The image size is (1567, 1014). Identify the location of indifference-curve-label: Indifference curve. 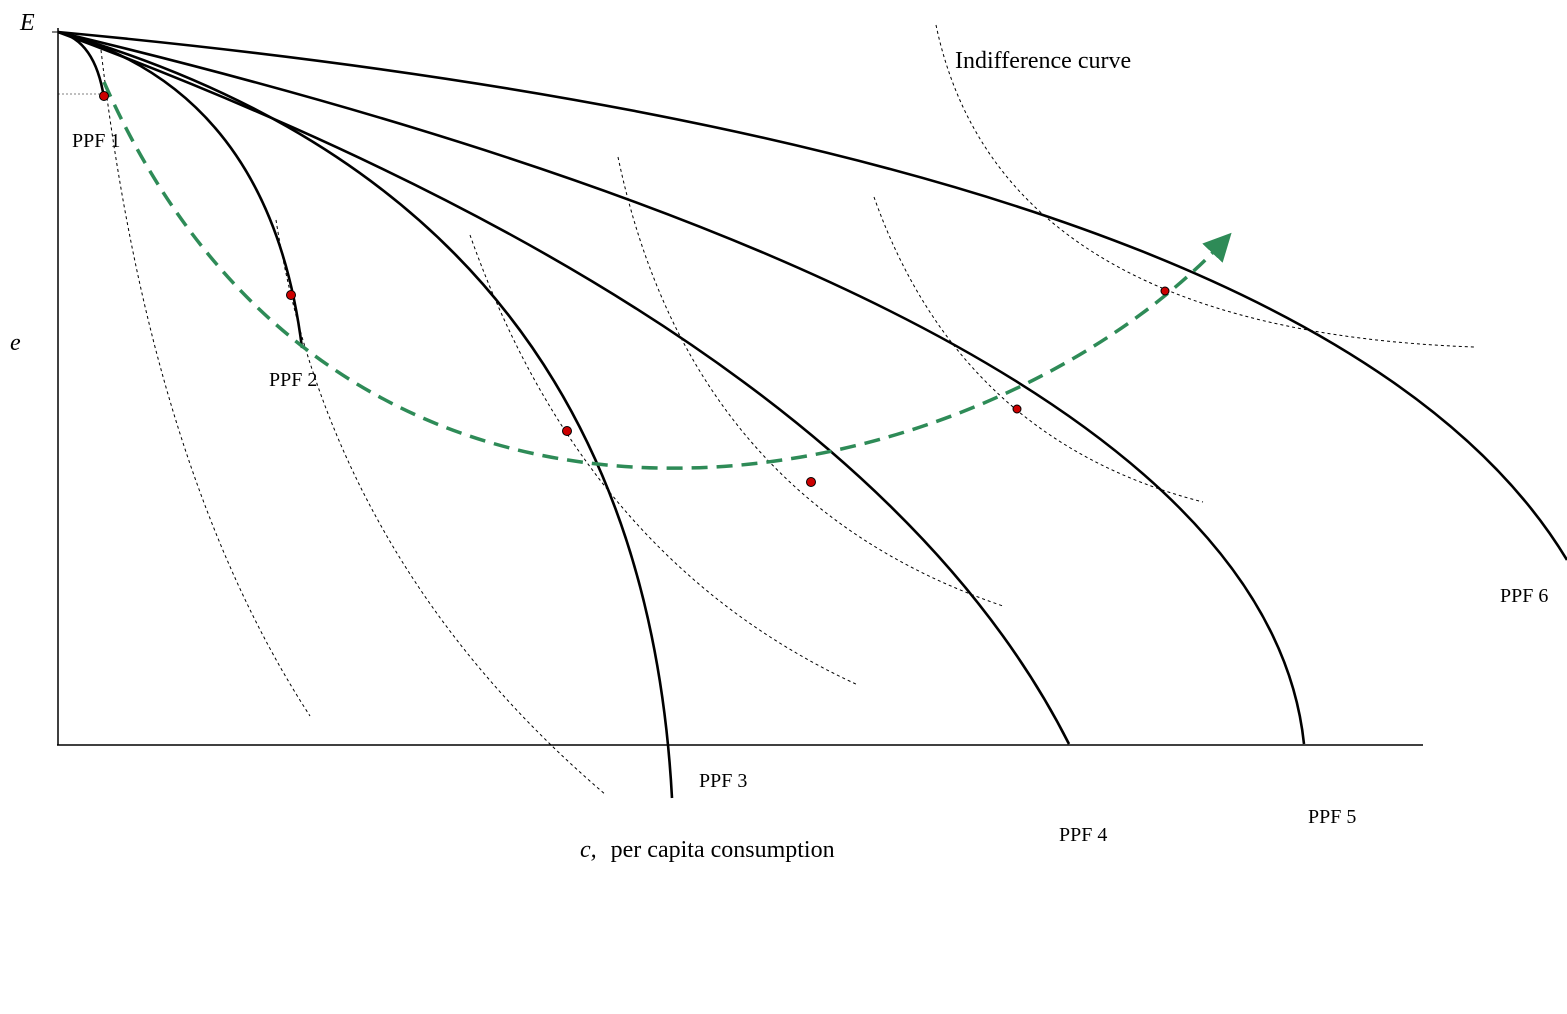
(1043, 61).